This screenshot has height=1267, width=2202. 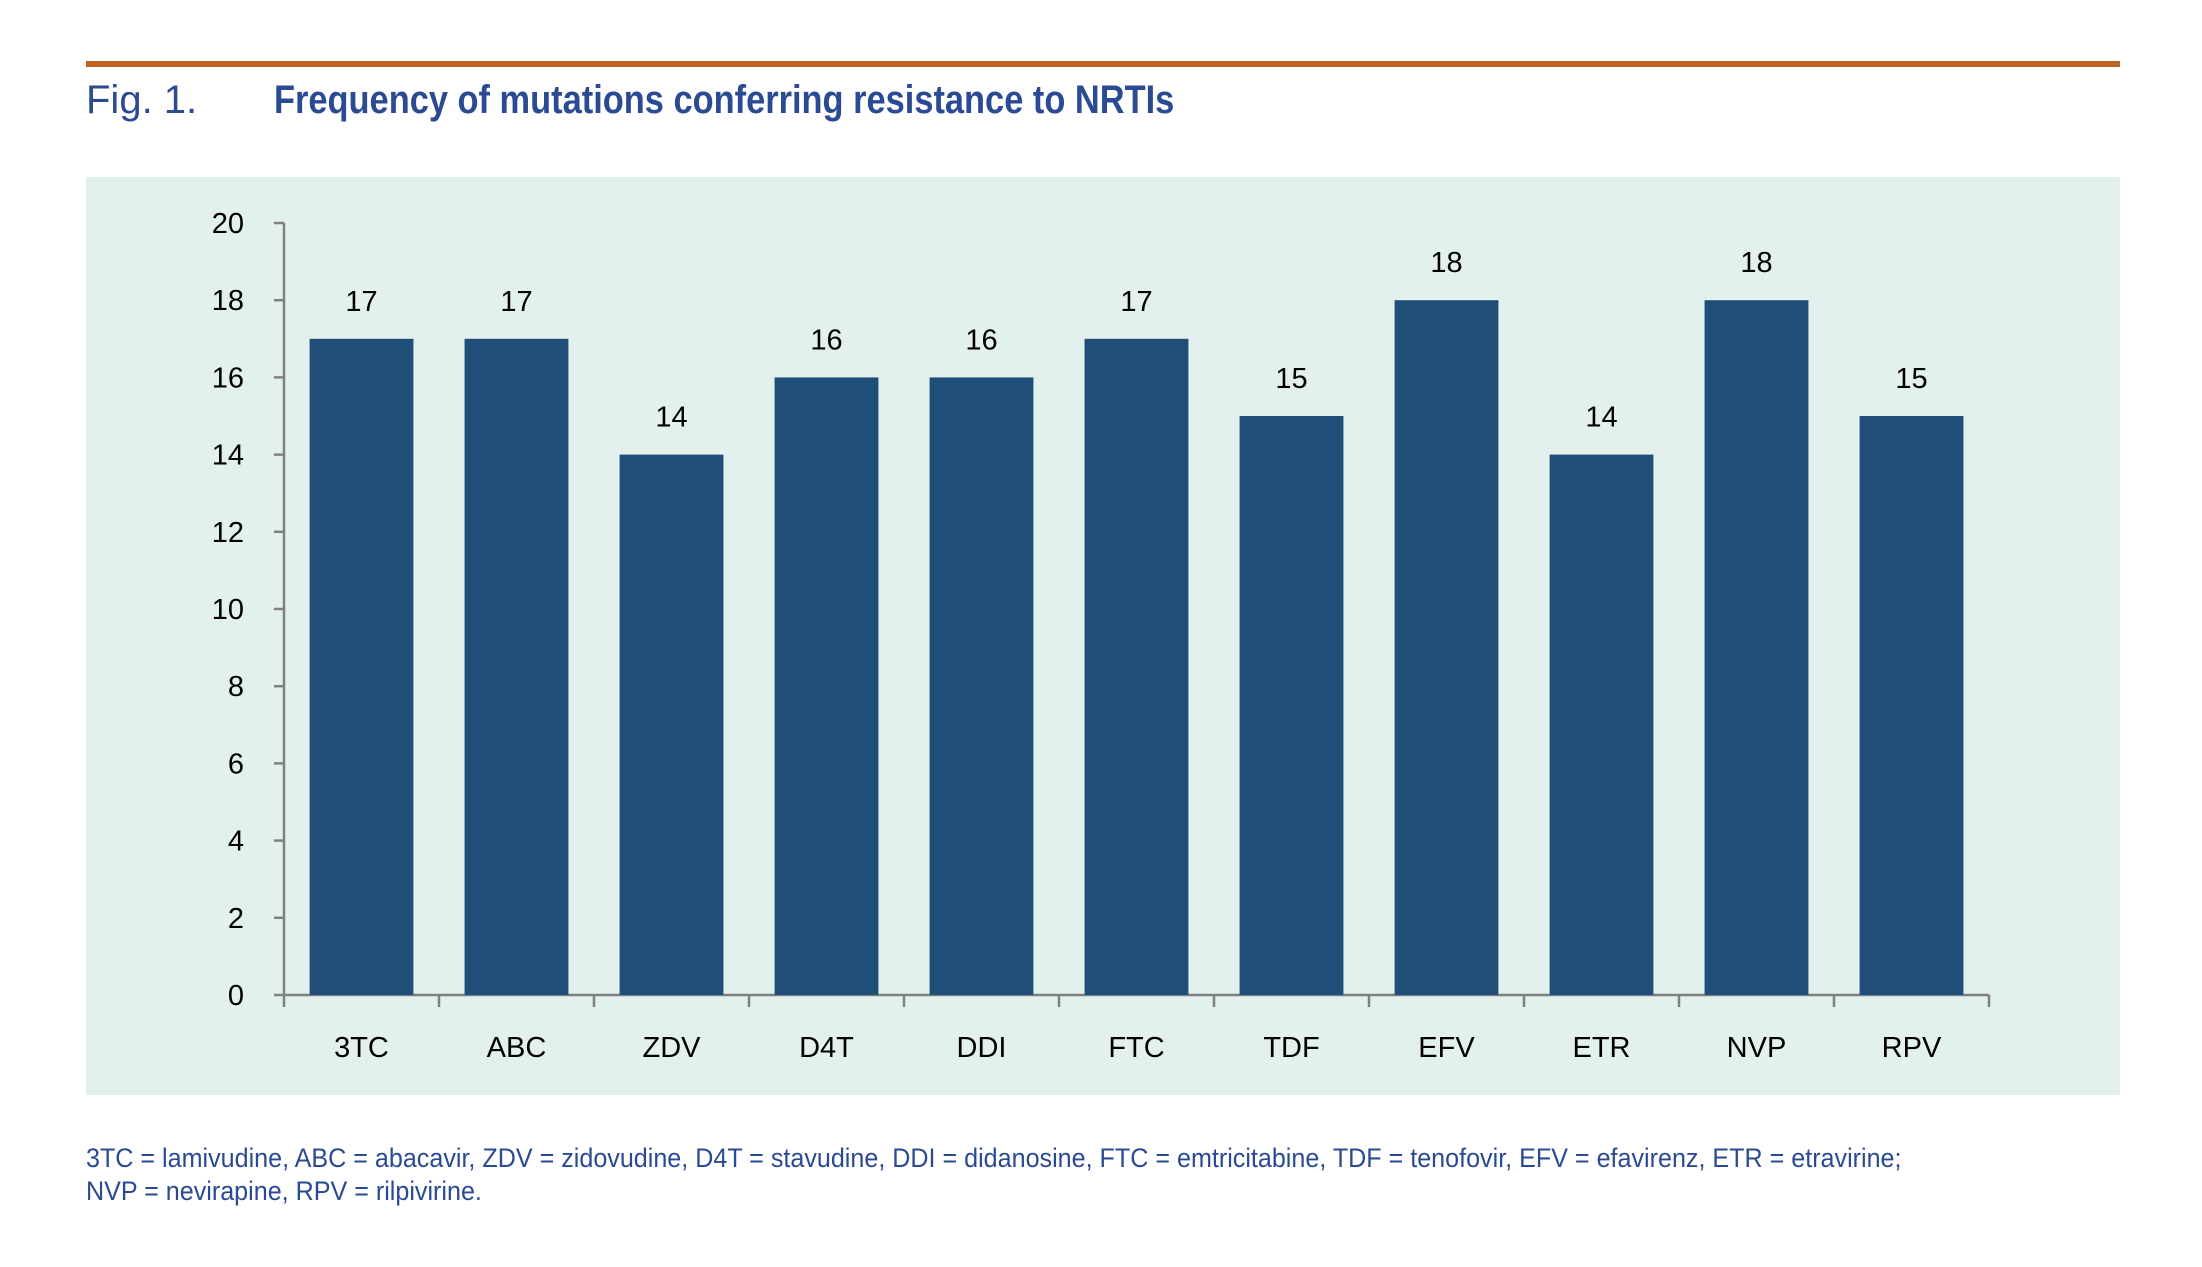 What do you see at coordinates (826, 686) in the screenshot?
I see `bar-d4t` at bounding box center [826, 686].